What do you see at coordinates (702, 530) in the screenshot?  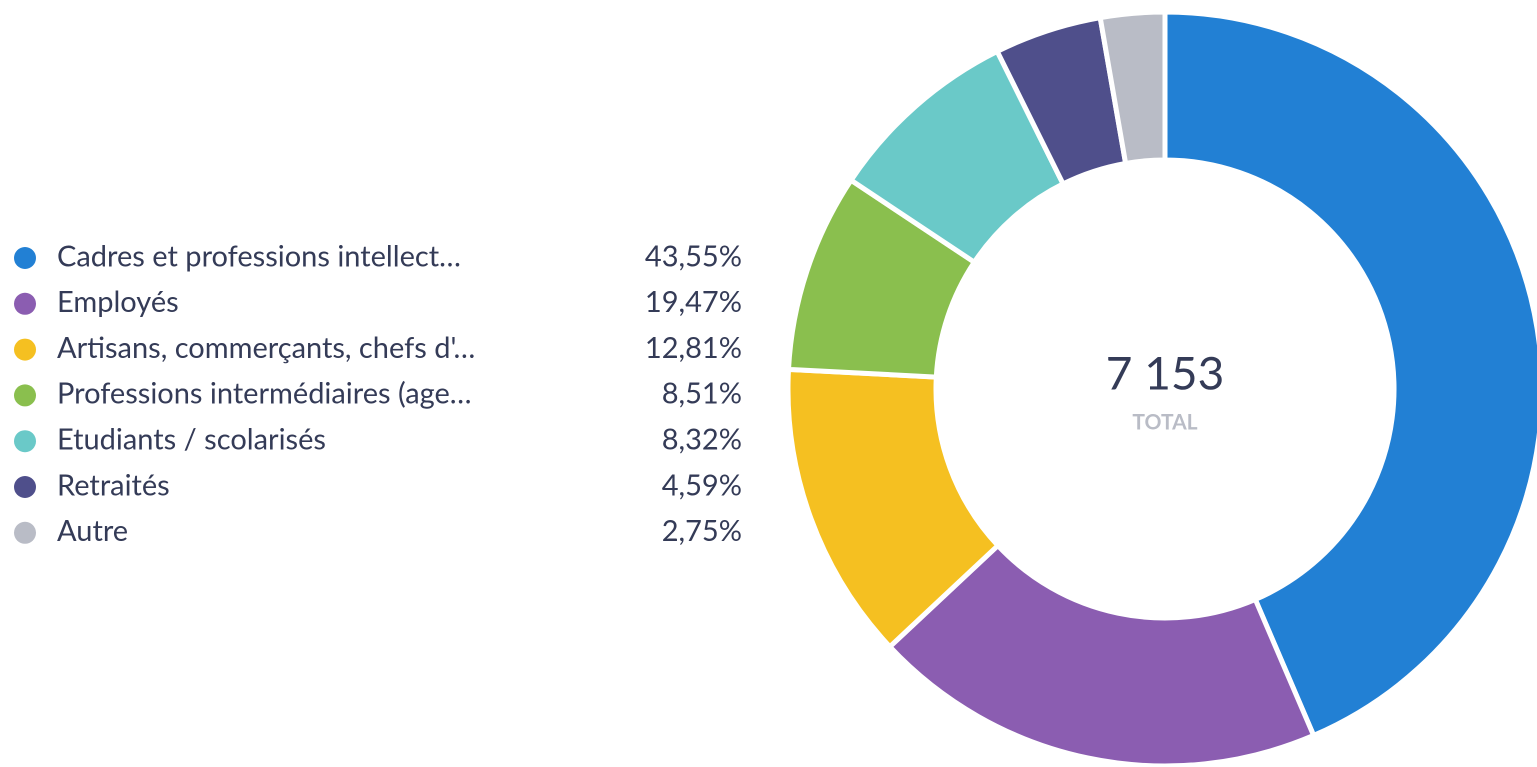 I see `legend-value: 2,75%` at bounding box center [702, 530].